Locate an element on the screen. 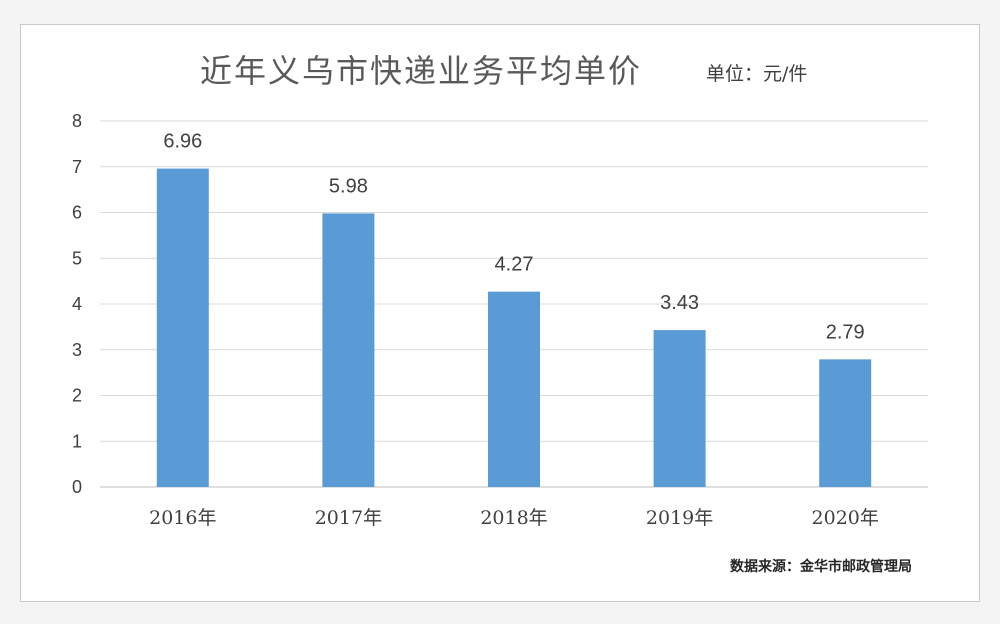 This screenshot has width=1000, height=624. y-axis-ticks: 0 1 2 3 4 5 6 7 8 is located at coordinates (77, 304).